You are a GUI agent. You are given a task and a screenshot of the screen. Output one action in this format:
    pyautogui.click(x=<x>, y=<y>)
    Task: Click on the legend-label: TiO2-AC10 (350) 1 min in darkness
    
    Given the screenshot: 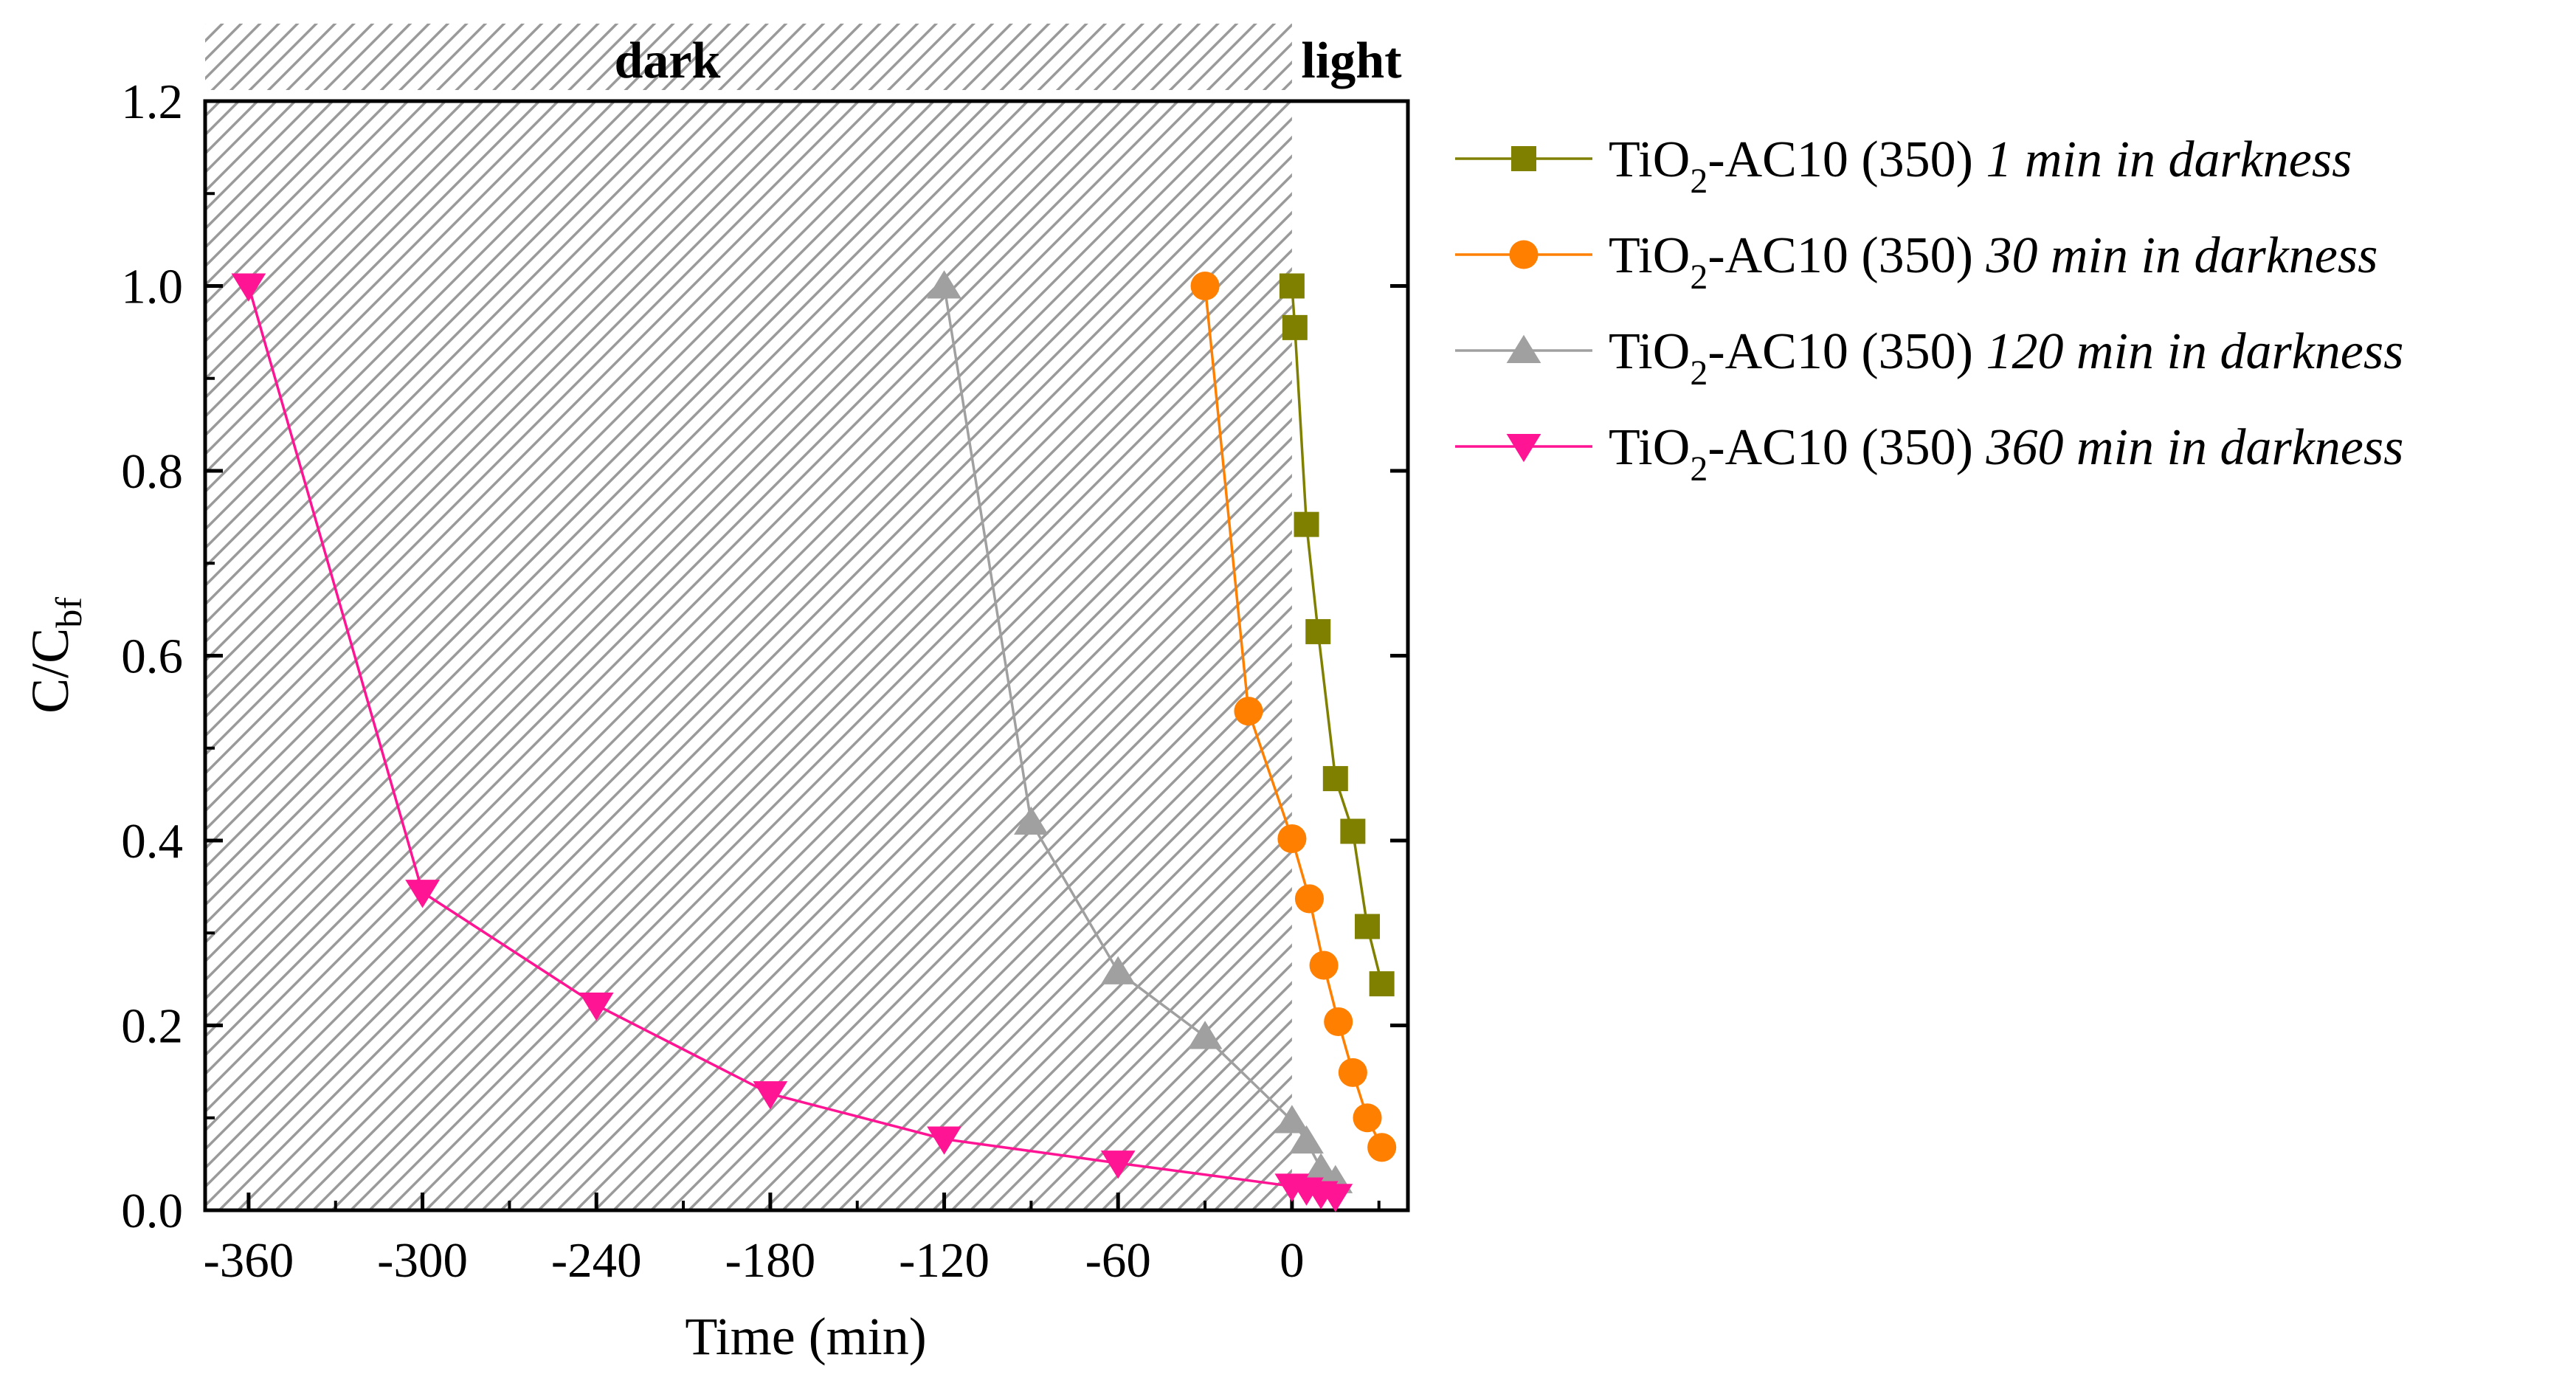 What is the action you would take?
    pyautogui.click(x=1980, y=166)
    